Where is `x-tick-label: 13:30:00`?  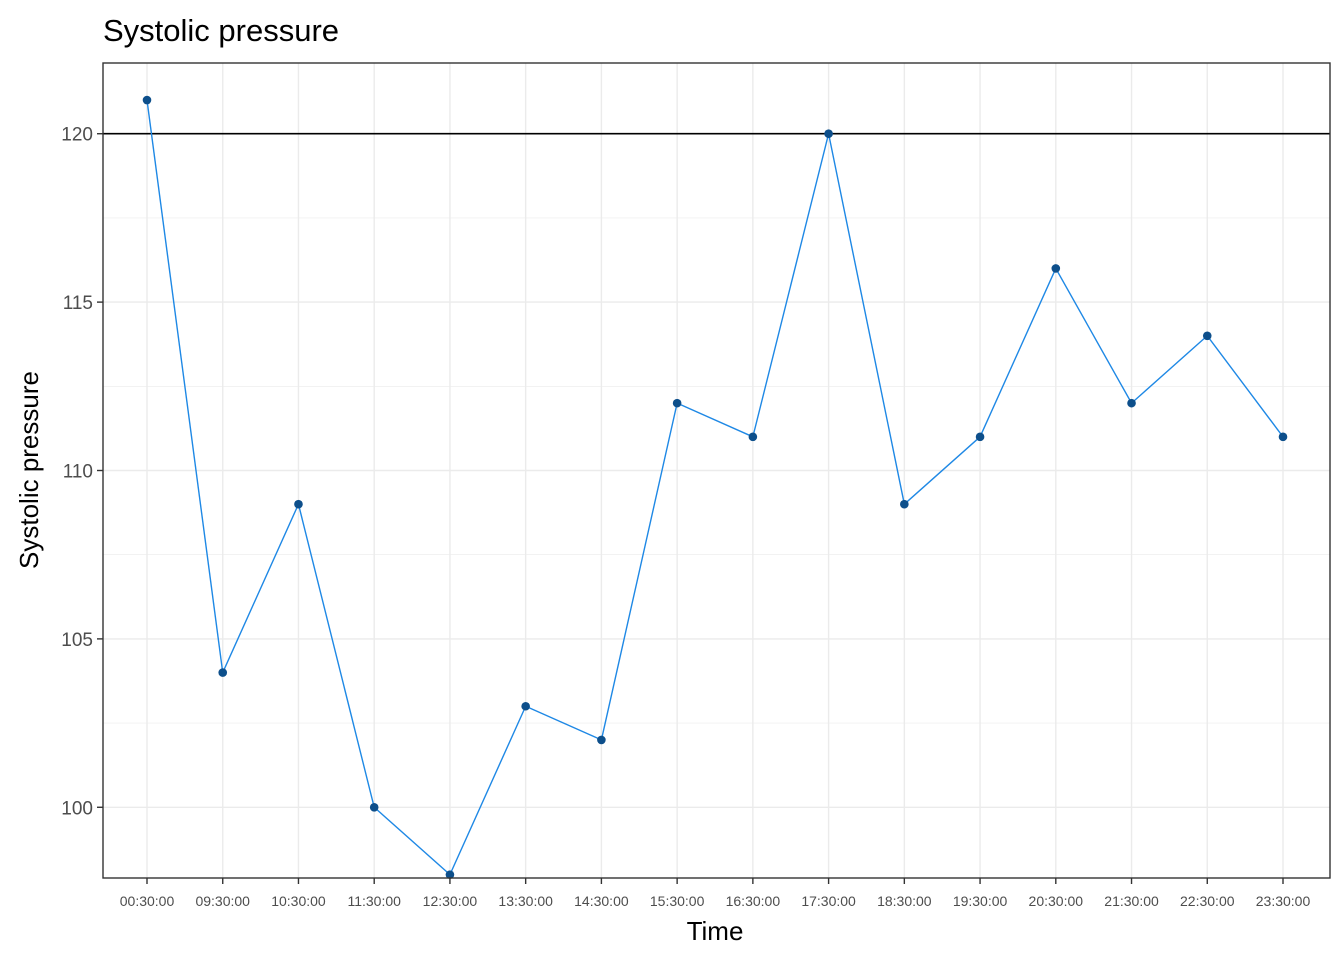 x-tick-label: 13:30:00 is located at coordinates (525, 901).